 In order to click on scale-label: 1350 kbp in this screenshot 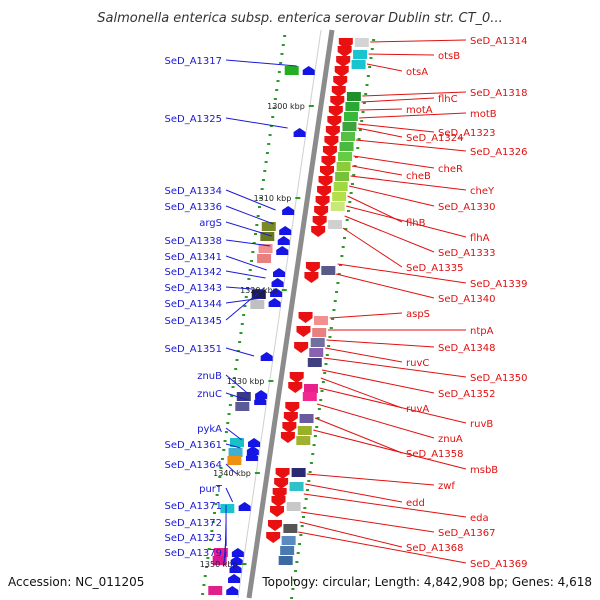, I will do `click(219, 564)`.